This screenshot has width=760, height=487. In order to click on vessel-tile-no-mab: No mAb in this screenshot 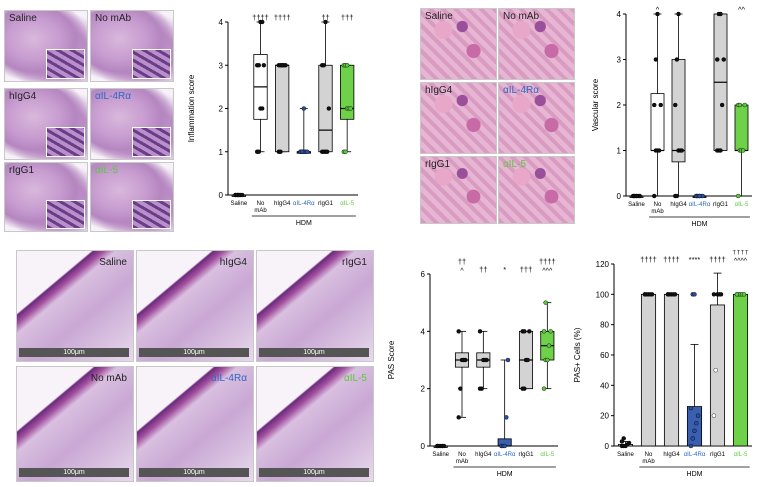, I will do `click(536, 44)`.